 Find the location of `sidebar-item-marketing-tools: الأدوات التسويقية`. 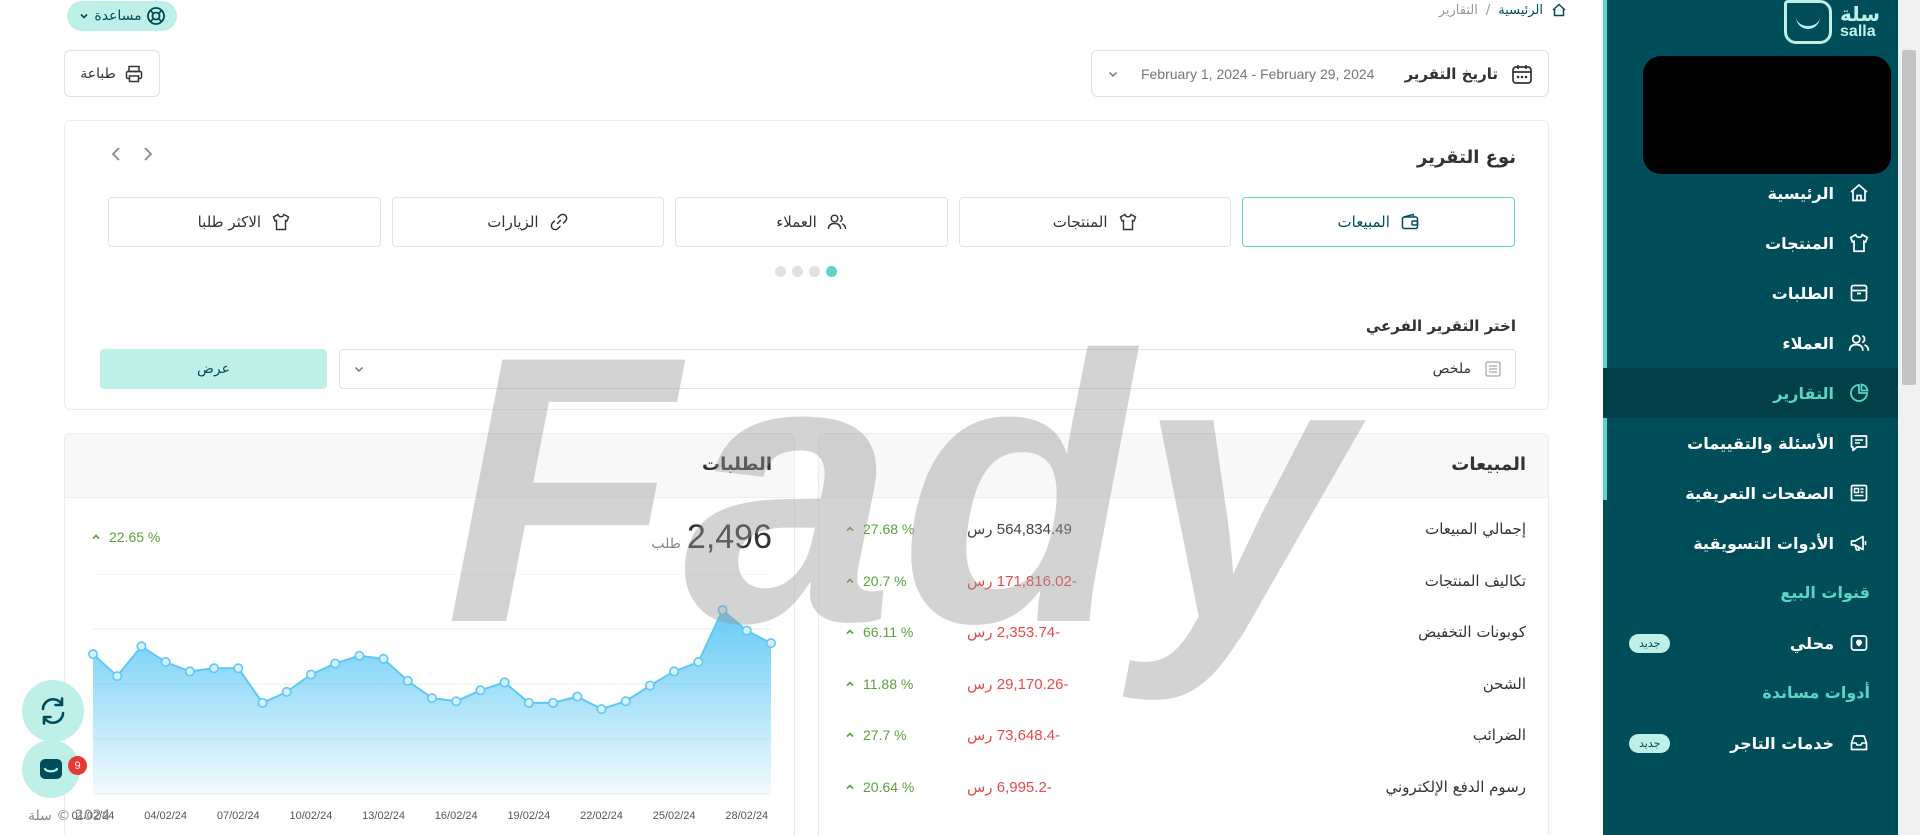

sidebar-item-marketing-tools: الأدوات التسويقية is located at coordinates (1750, 543).